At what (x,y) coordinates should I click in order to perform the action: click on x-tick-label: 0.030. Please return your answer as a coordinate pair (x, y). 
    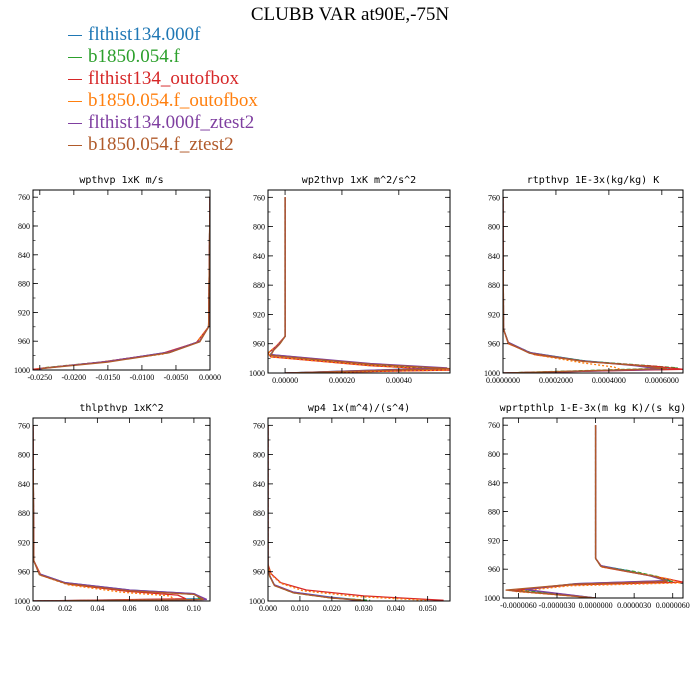
    Looking at the image, I should click on (364, 608).